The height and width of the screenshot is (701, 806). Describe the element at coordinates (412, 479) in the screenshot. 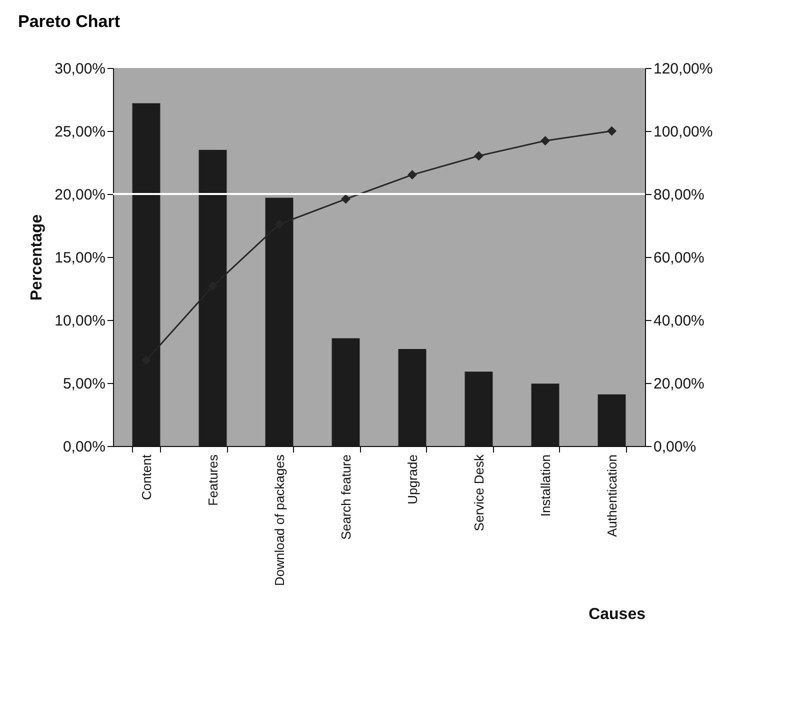

I see `x-tick-label: Upgrade` at that location.